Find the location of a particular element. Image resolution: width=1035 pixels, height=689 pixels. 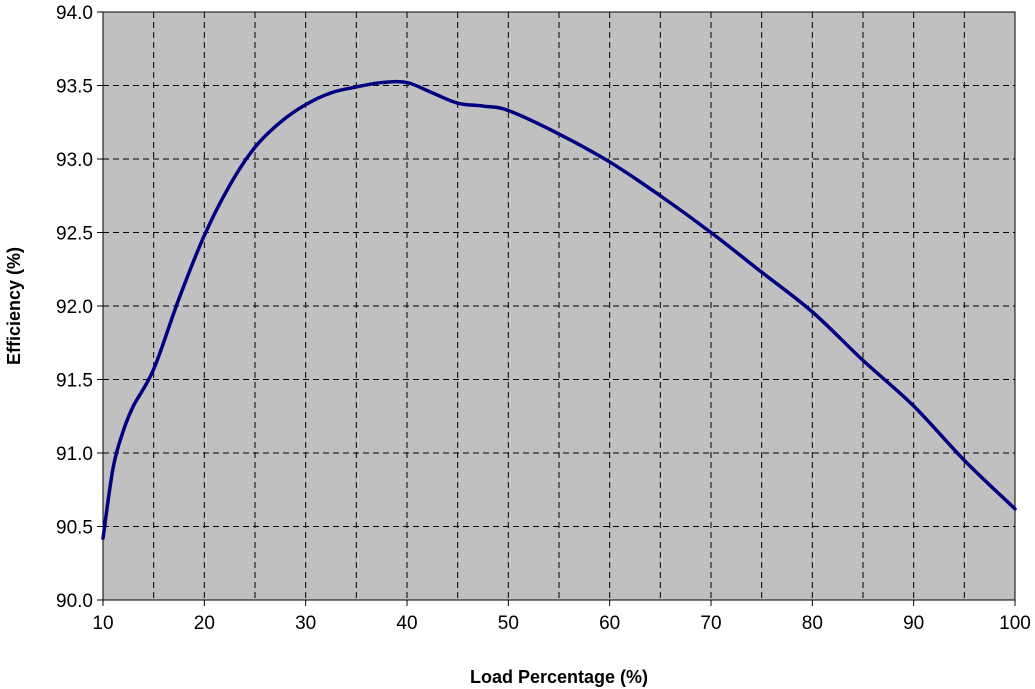

x-tick-label: 90 is located at coordinates (913, 623).